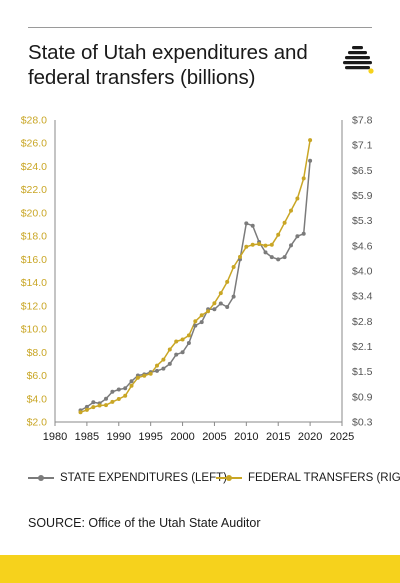 The width and height of the screenshot is (400, 583). Describe the element at coordinates (362, 246) in the screenshot. I see `right-tick-label: $4.6` at that location.